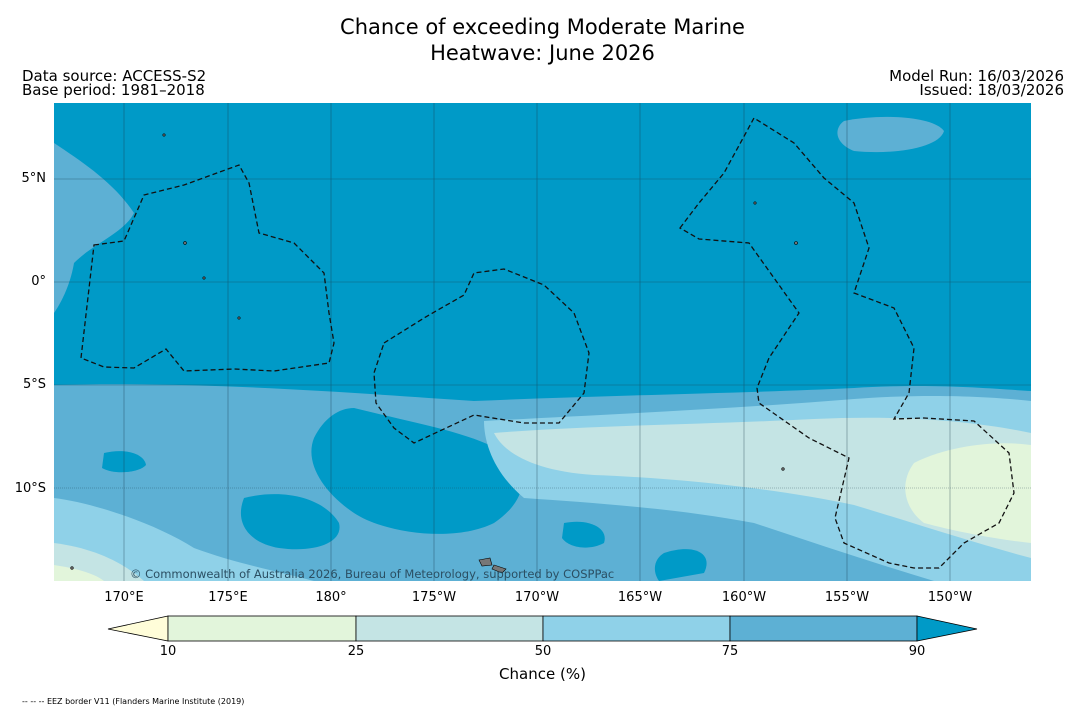 This screenshot has height=713, width=1085. Describe the element at coordinates (890, 134) in the screenshot. I see `zone-75-90-north` at that location.